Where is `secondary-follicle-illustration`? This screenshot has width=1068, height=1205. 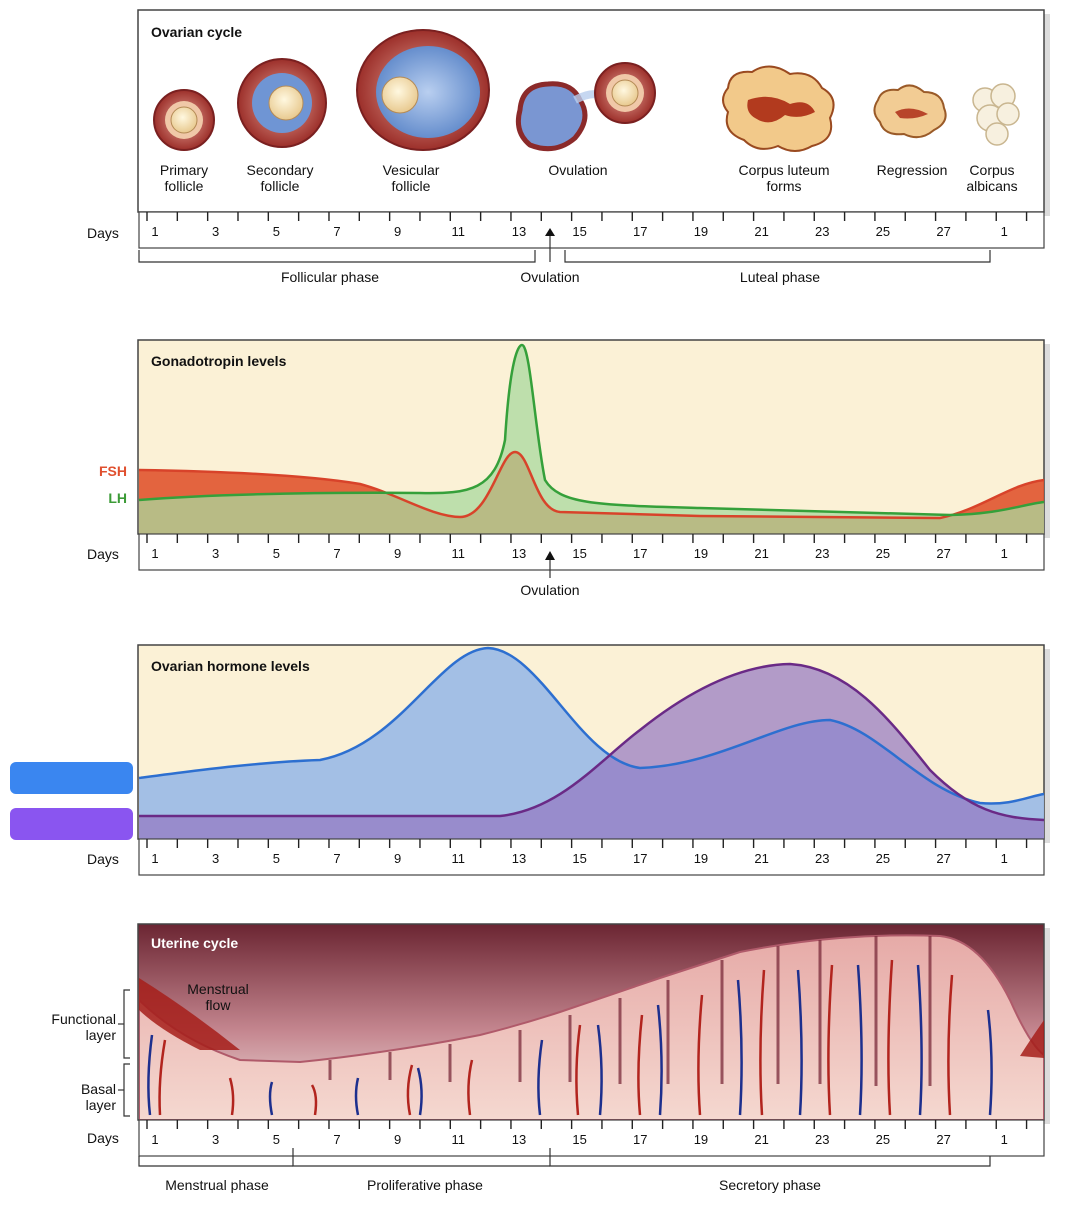
secondary-follicle-illustration is located at coordinates (282, 103).